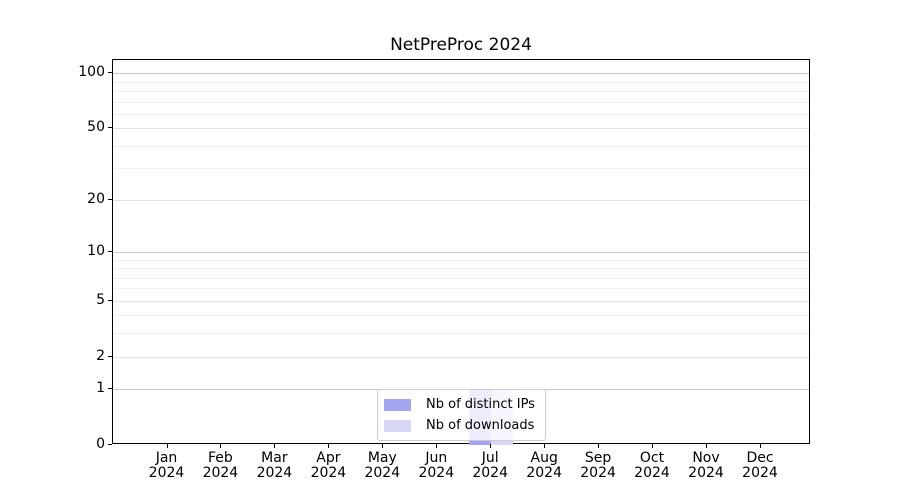 Image resolution: width=900 pixels, height=500 pixels. I want to click on y-tick-label: 0, so click(100, 444).